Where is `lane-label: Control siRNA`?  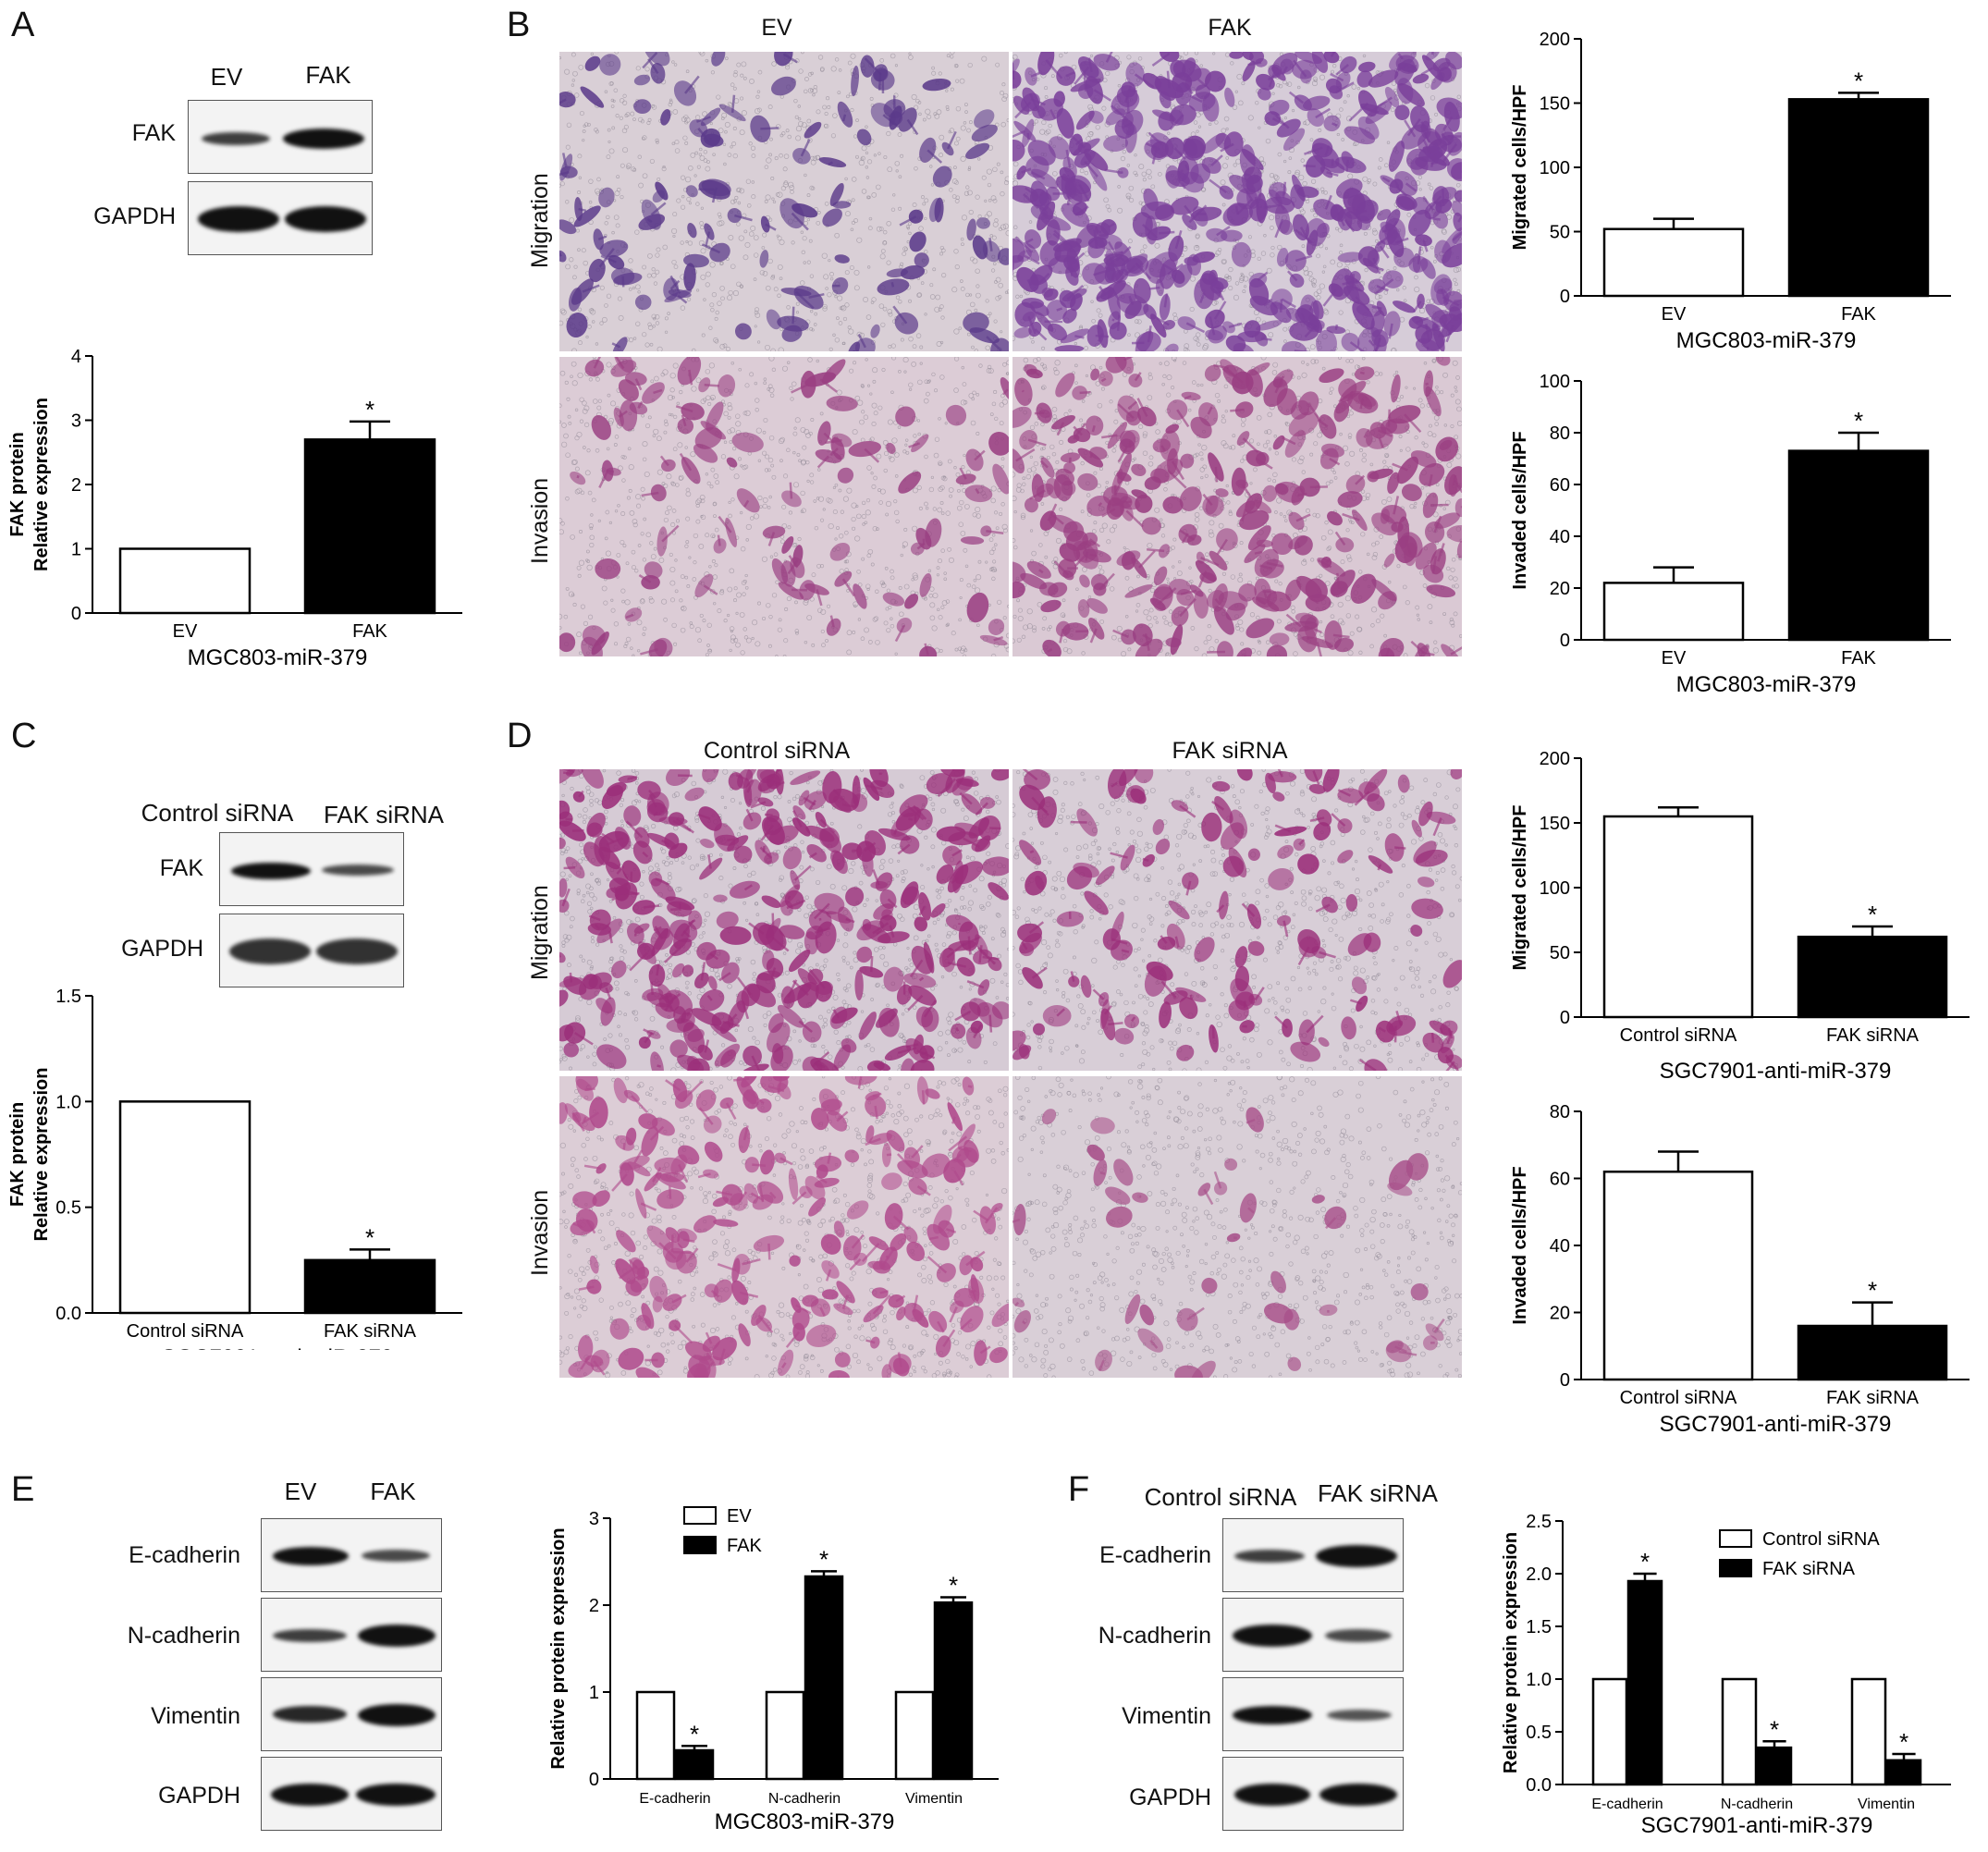
lane-label: Control siRNA is located at coordinates (217, 813).